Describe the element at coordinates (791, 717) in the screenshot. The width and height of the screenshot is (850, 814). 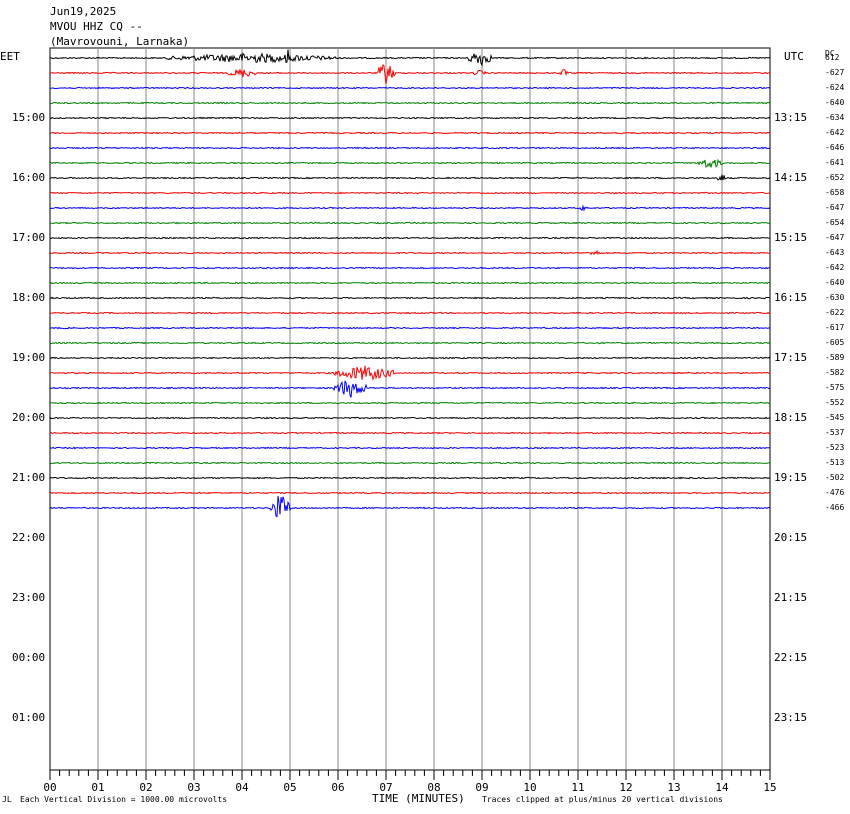
I see `right-hour-label: 23:15` at that location.